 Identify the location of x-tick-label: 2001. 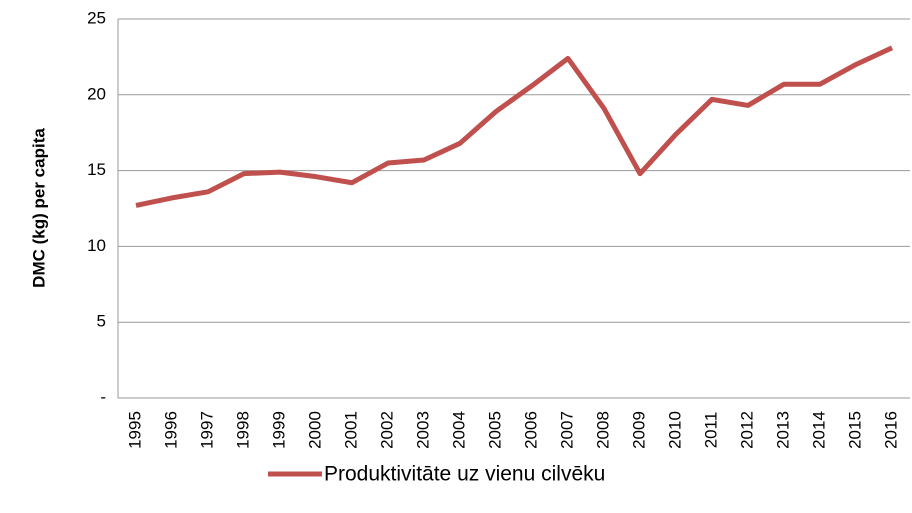
(350, 430).